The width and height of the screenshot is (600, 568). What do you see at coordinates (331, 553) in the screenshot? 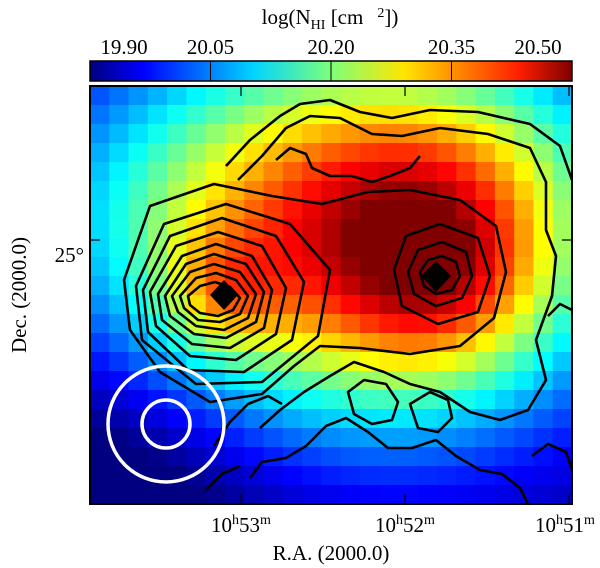
I see `x-axis-label: R.A. (2000.0)` at bounding box center [331, 553].